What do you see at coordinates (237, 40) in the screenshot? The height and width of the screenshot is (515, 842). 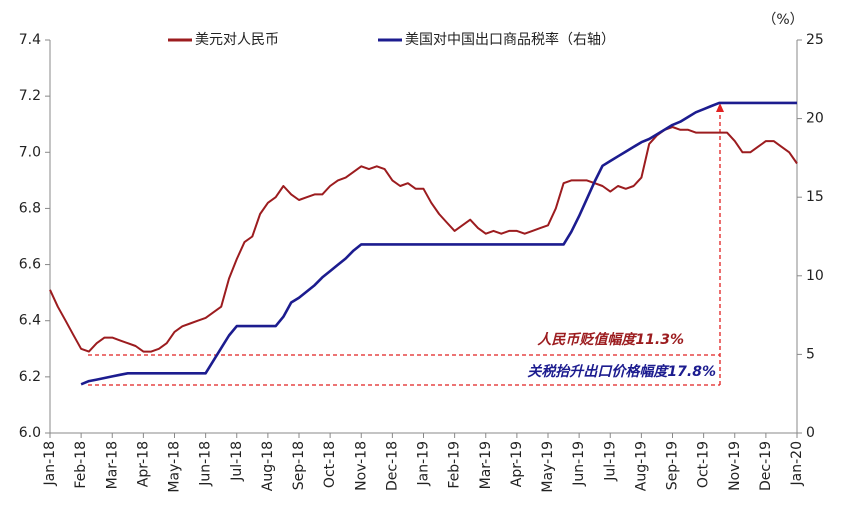 I see `legend-label: 美元对人民币` at bounding box center [237, 40].